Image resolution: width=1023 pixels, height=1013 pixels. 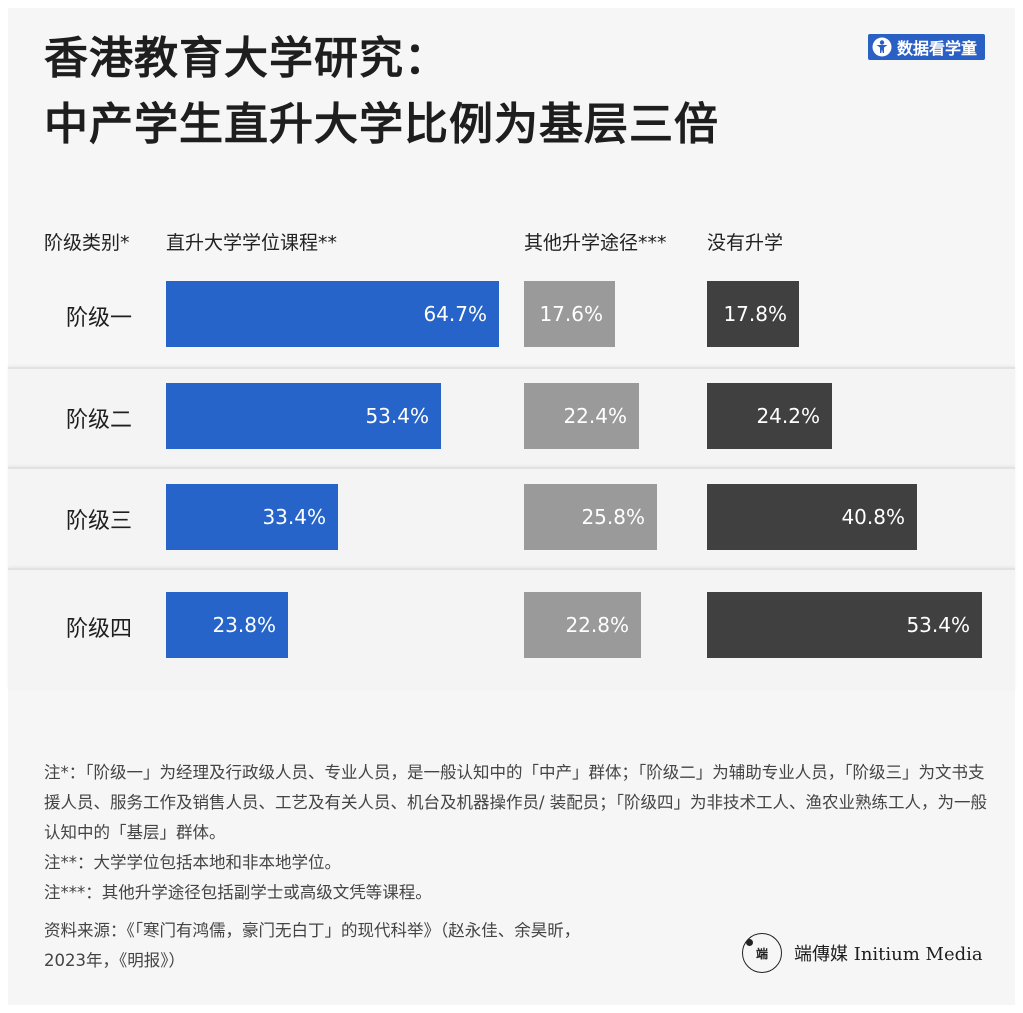 I want to click on bar-value-label: 17.8%, so click(x=755, y=314).